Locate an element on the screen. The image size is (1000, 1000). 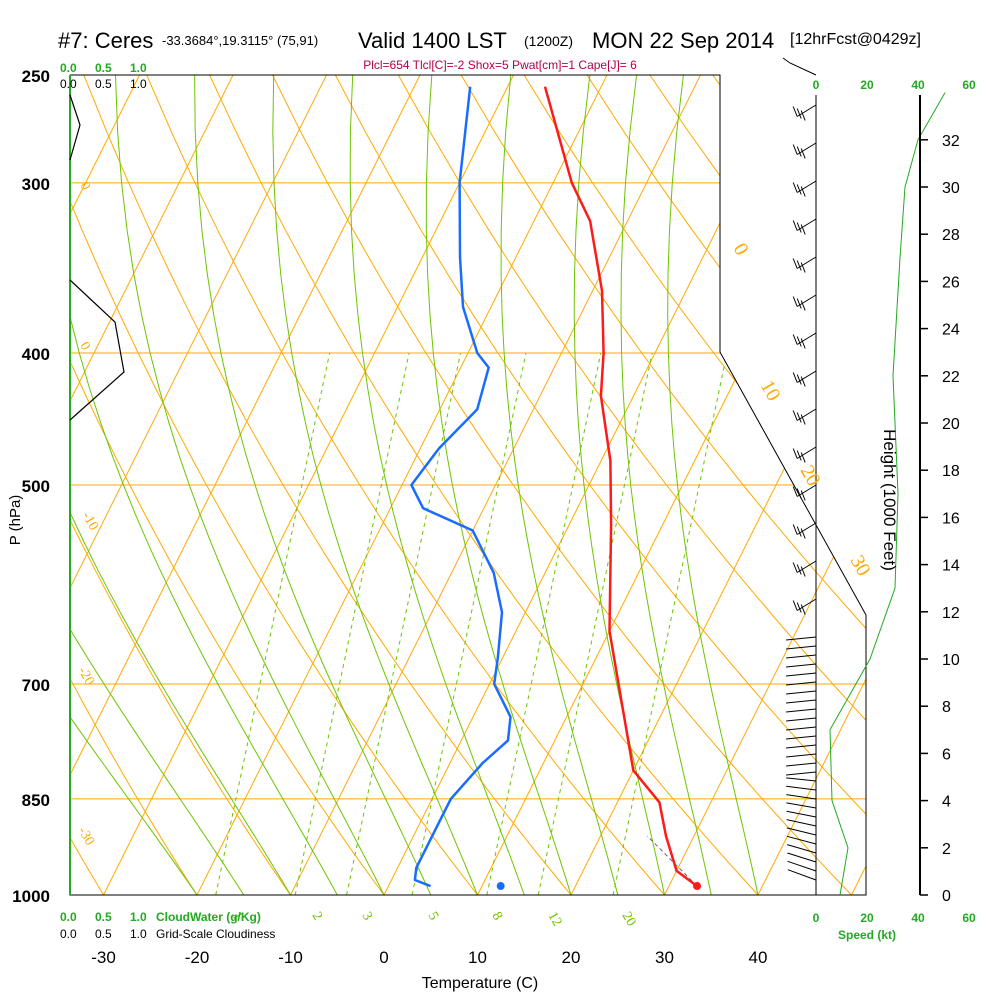
dry-adiabat-label: -10 is located at coordinates (90, 522).